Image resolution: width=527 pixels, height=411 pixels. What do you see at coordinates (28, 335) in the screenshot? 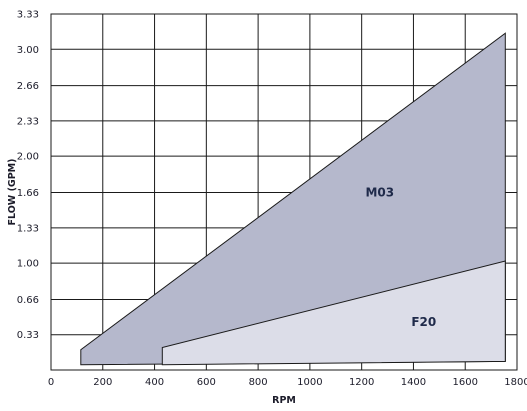
I see `y-tick-label: 0.33` at bounding box center [28, 335].